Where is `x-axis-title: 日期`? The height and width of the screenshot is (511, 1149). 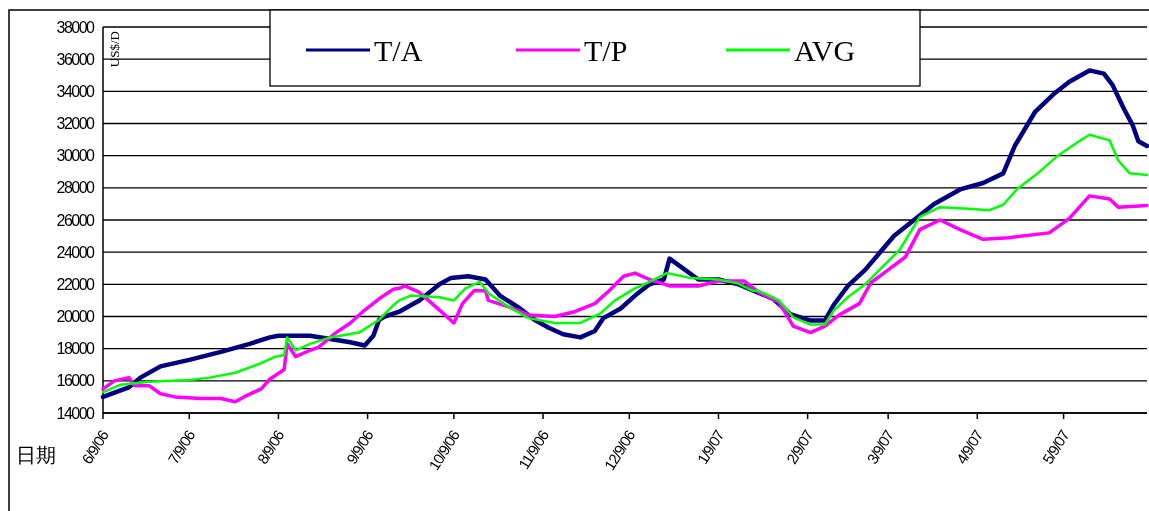 x-axis-title: 日期 is located at coordinates (36, 455).